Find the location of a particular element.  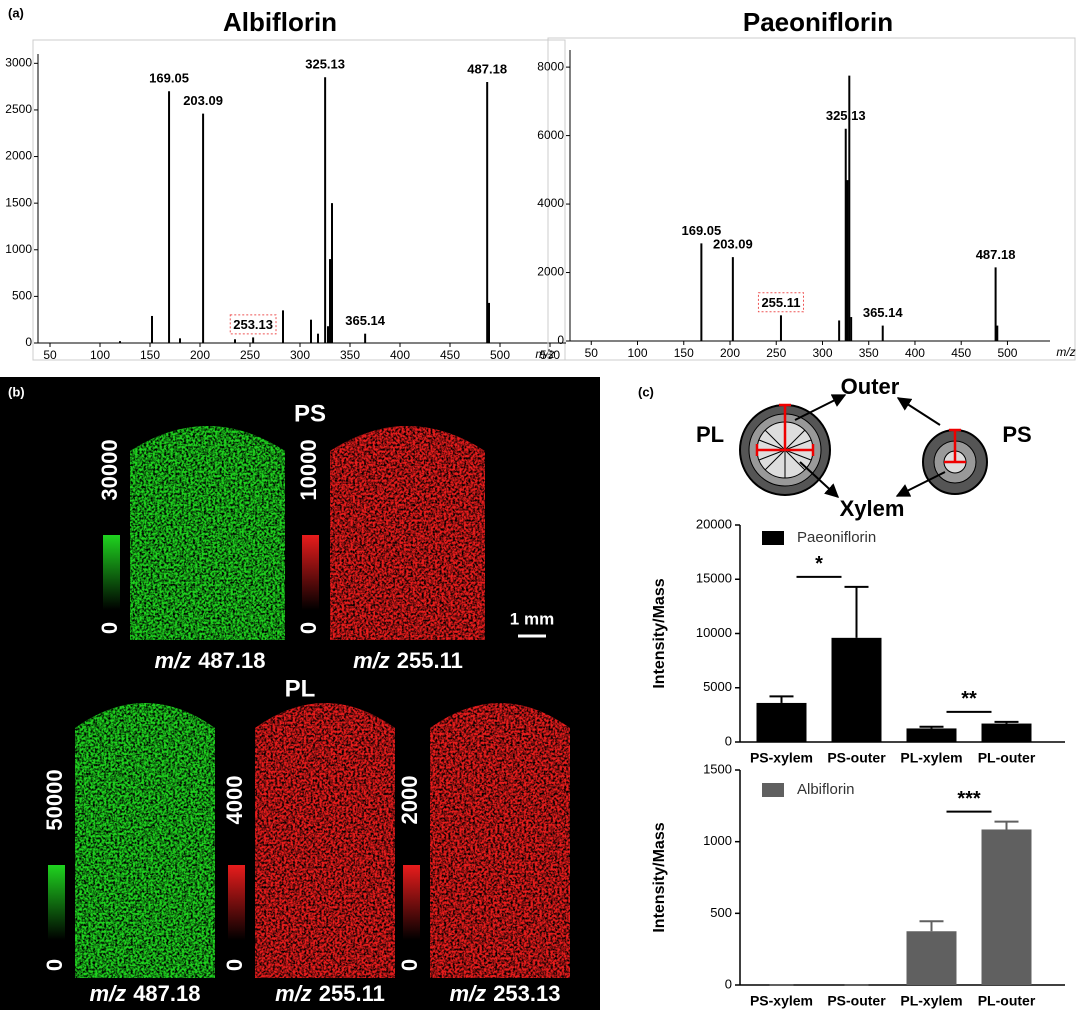

diagram is located at coordinates (863, 446).